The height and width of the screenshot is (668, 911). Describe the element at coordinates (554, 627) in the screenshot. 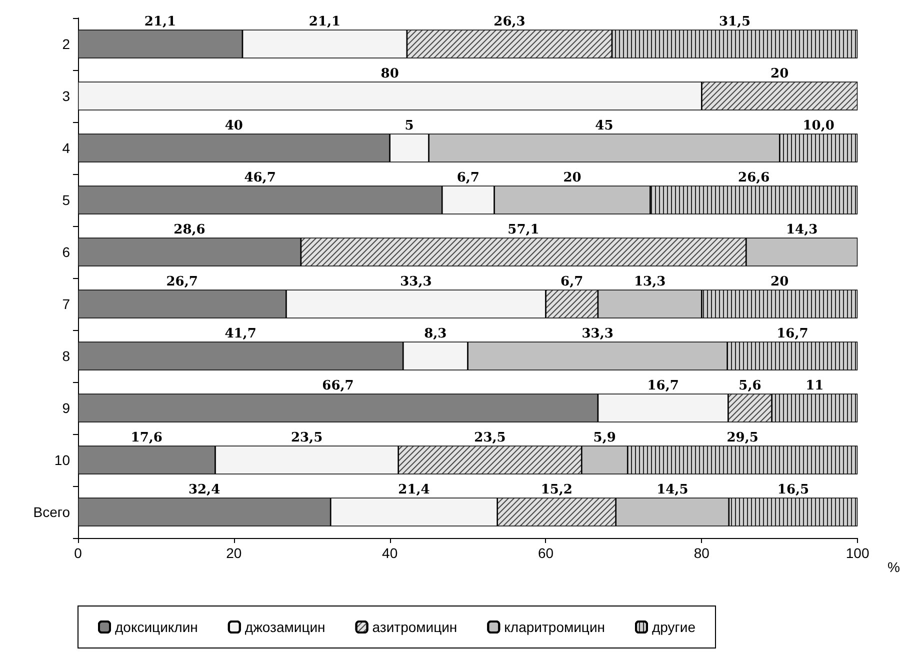

I see `legend-label: кларитромицин` at that location.